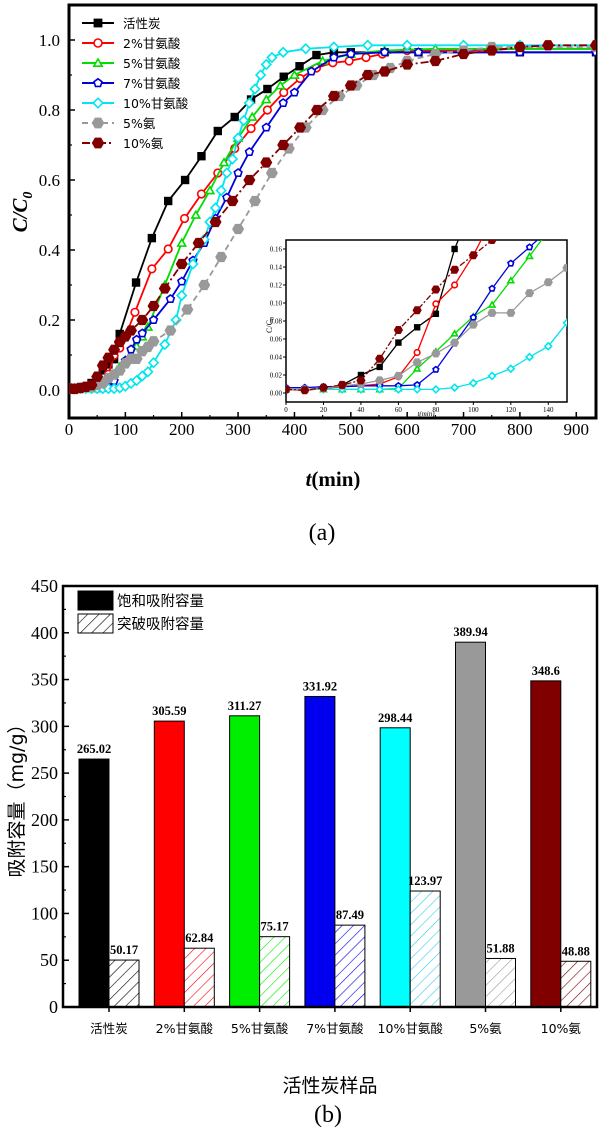  I want to click on x-tick-label: 0, so click(69, 429).